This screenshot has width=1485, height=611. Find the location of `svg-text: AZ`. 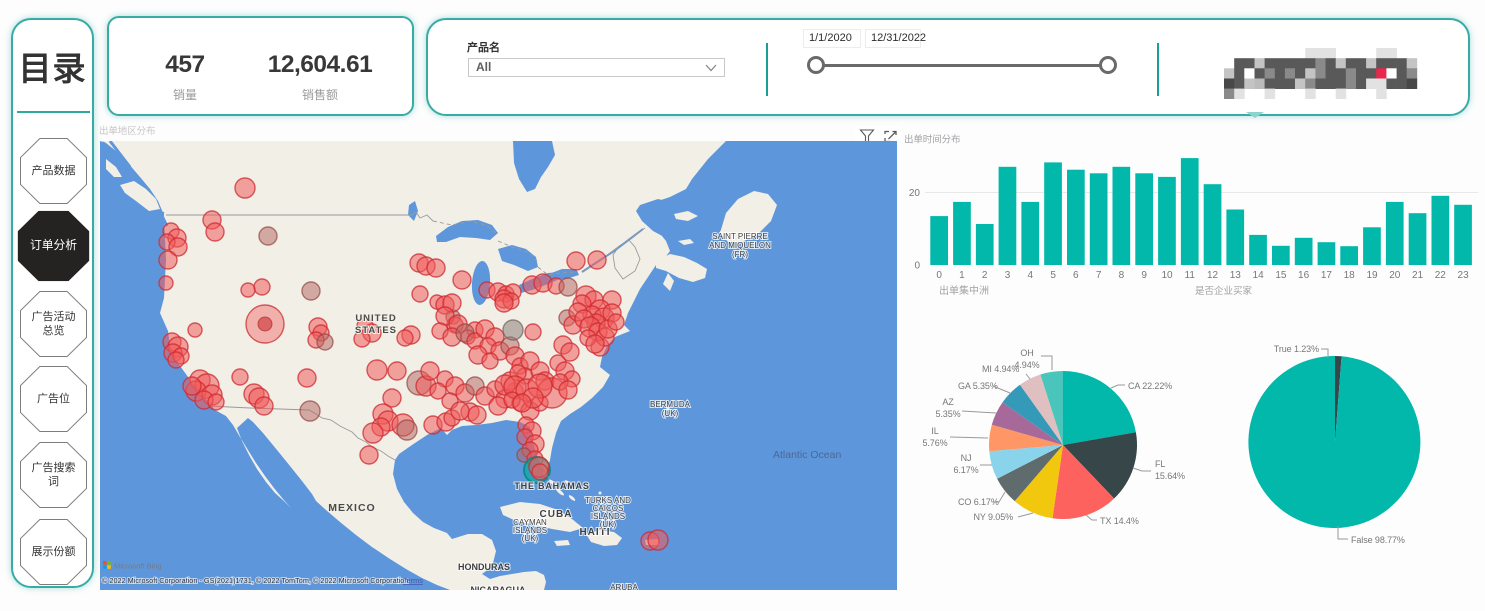

svg-text: AZ is located at coordinates (948, 402).